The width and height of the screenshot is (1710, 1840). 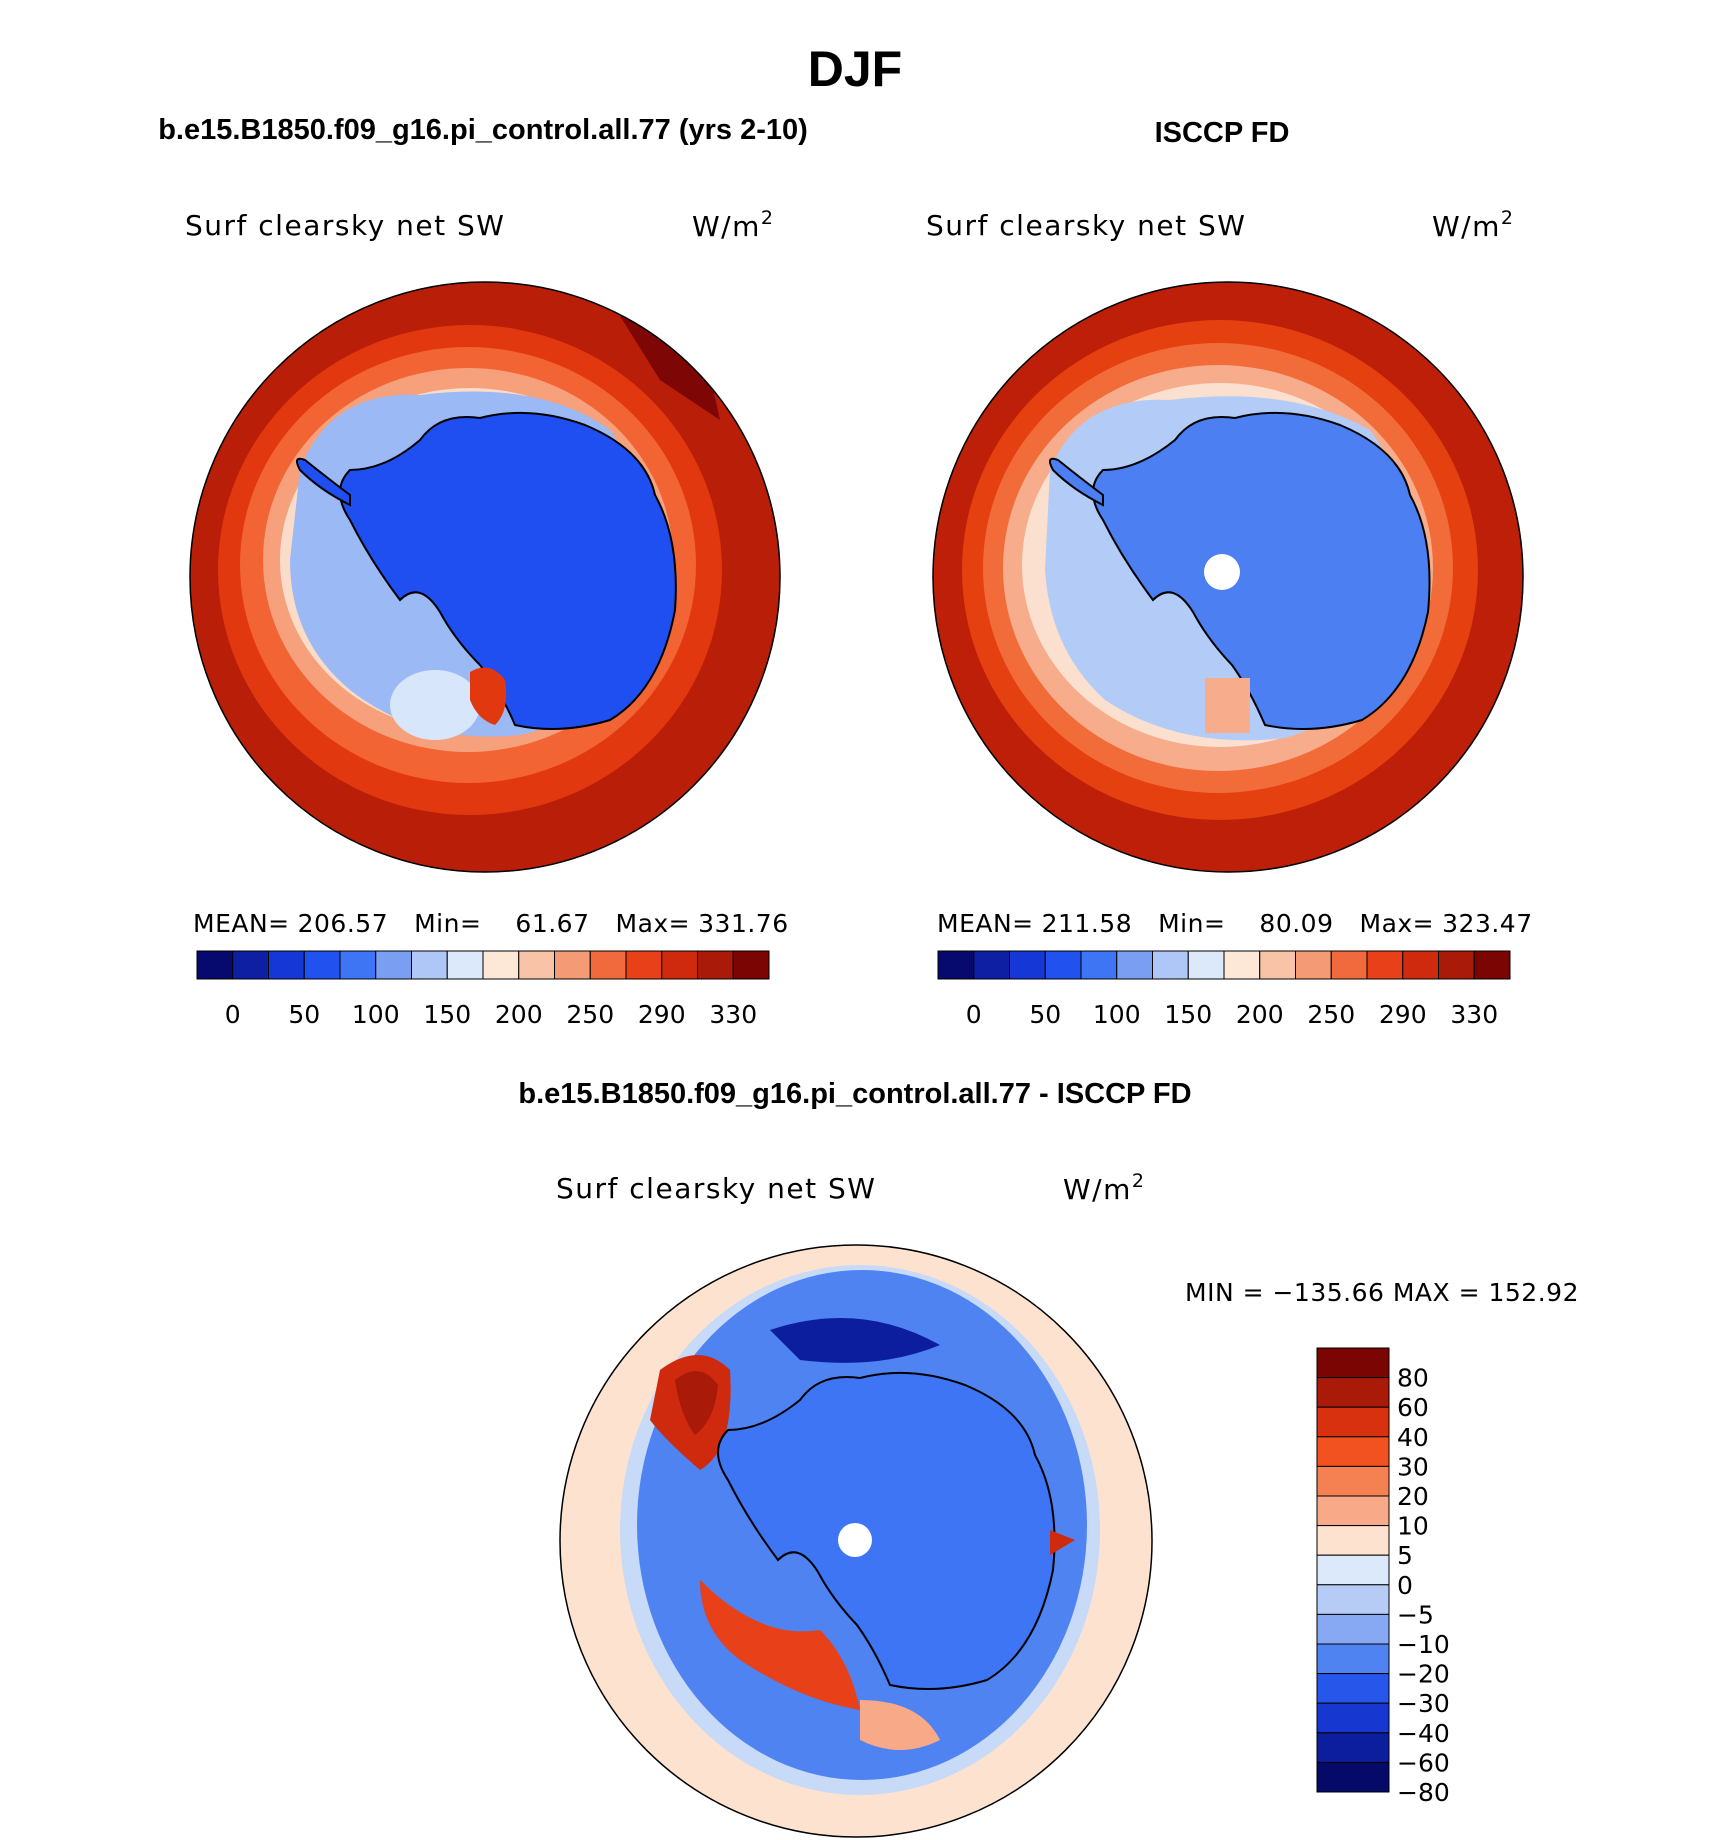 I want to click on diff-red-east, so click(x=1062, y=1542).